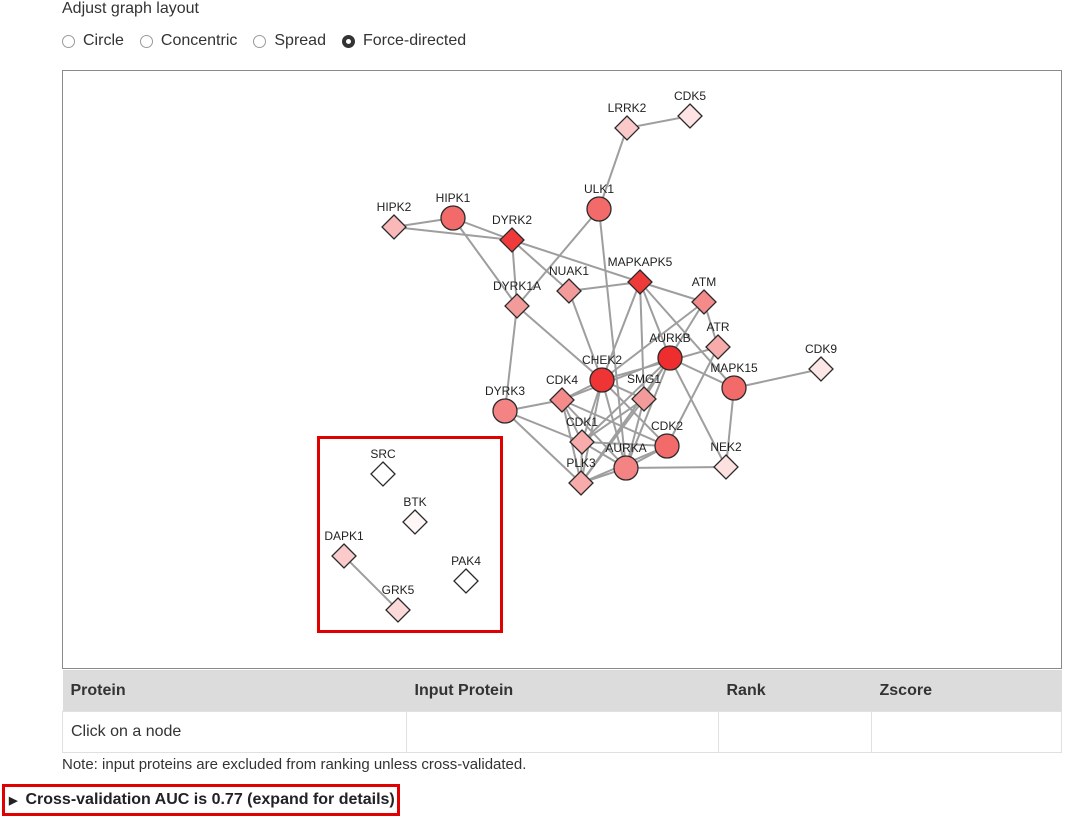  I want to click on graph-edge-hipk2-dyrk2, so click(453, 233).